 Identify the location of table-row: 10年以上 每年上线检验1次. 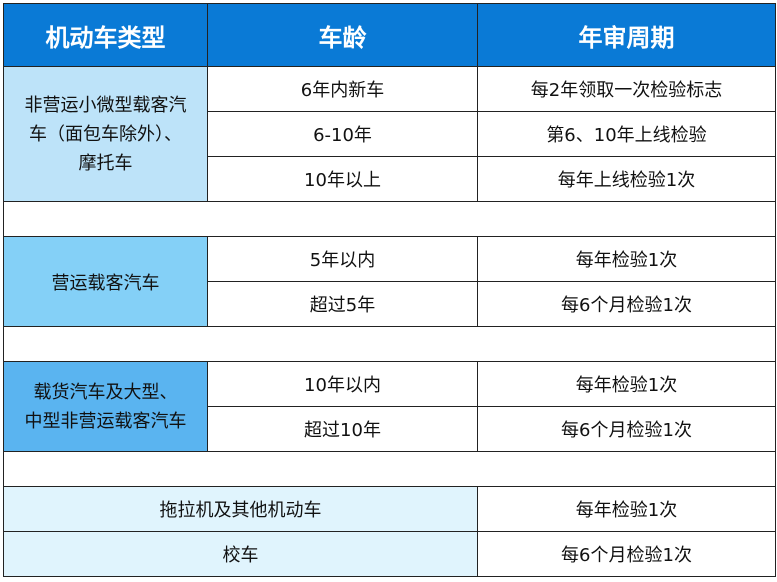
(390, 179).